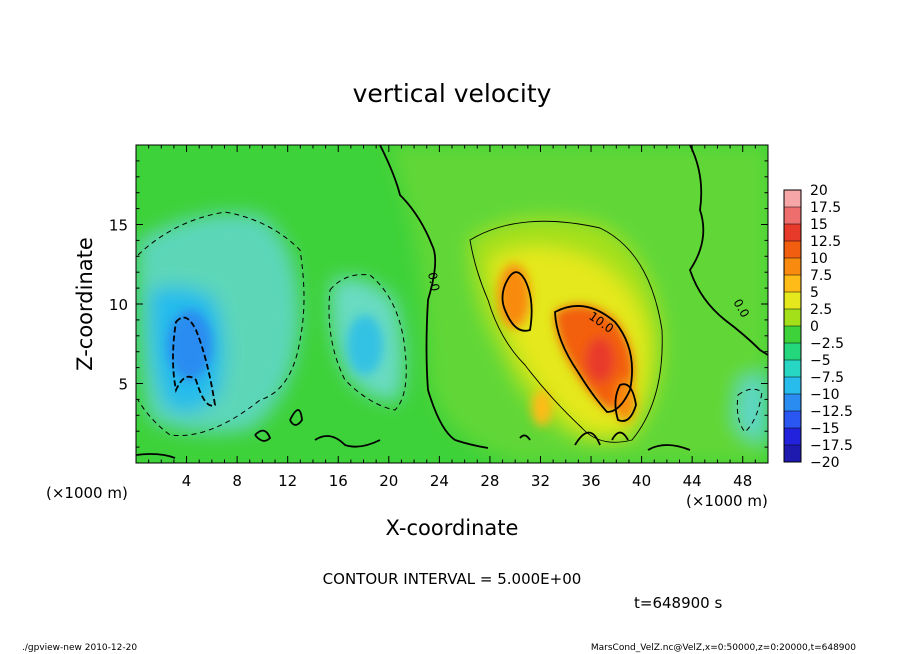 This screenshot has height=654, width=904. I want to click on colorbar-label: −2.5, so click(827, 344).